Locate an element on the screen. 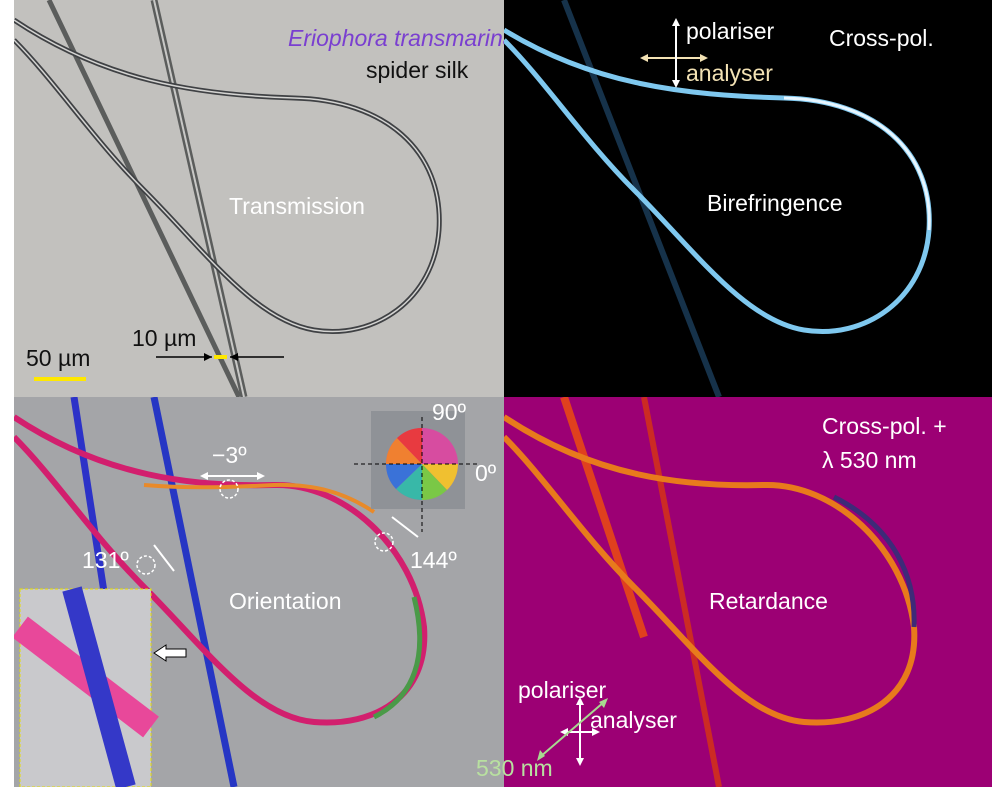 This screenshot has height=787, width=992. retardance-label: Retardance is located at coordinates (768, 601).